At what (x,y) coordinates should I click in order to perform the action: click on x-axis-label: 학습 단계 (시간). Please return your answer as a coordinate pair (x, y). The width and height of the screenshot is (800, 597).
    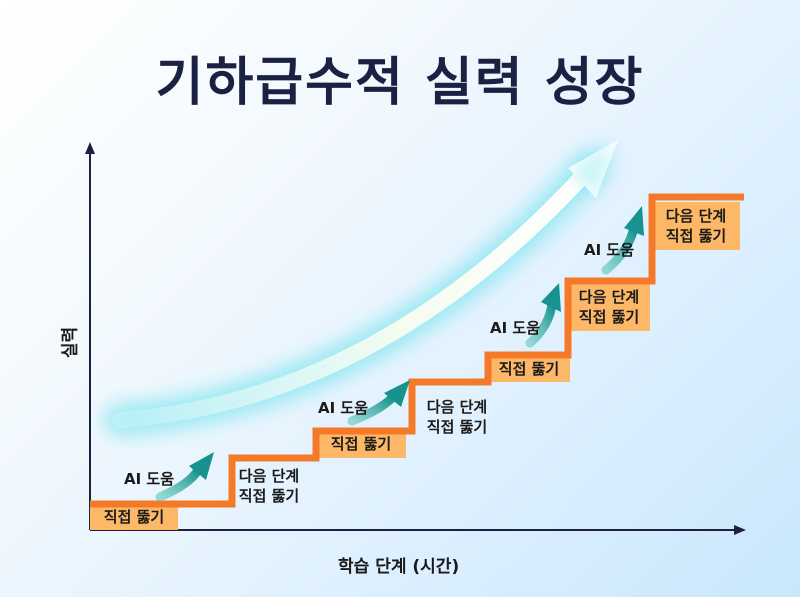
    Looking at the image, I should click on (399, 567).